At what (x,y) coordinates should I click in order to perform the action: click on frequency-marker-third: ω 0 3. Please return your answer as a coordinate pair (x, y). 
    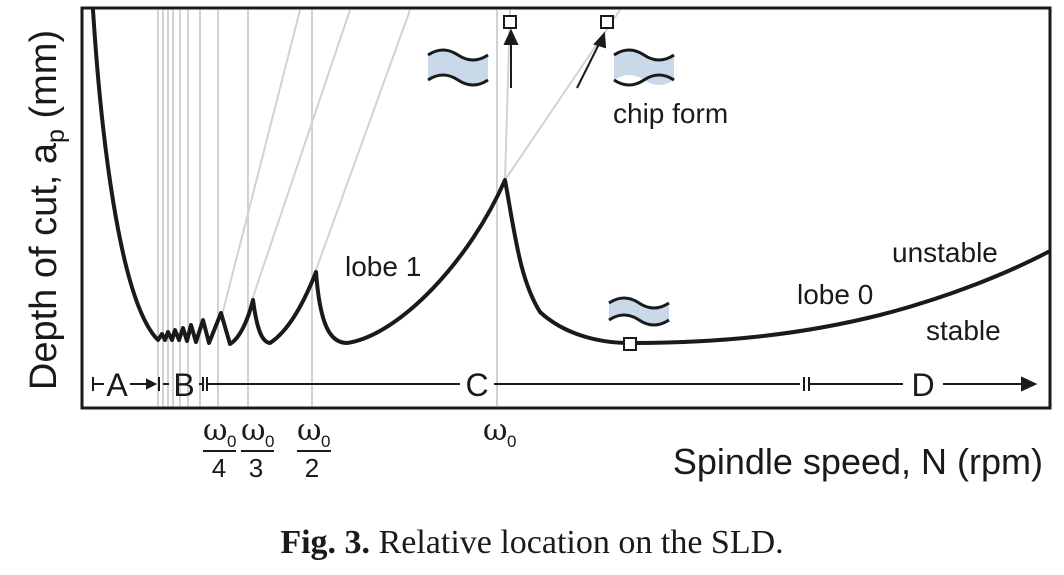
    Looking at the image, I should click on (257, 448).